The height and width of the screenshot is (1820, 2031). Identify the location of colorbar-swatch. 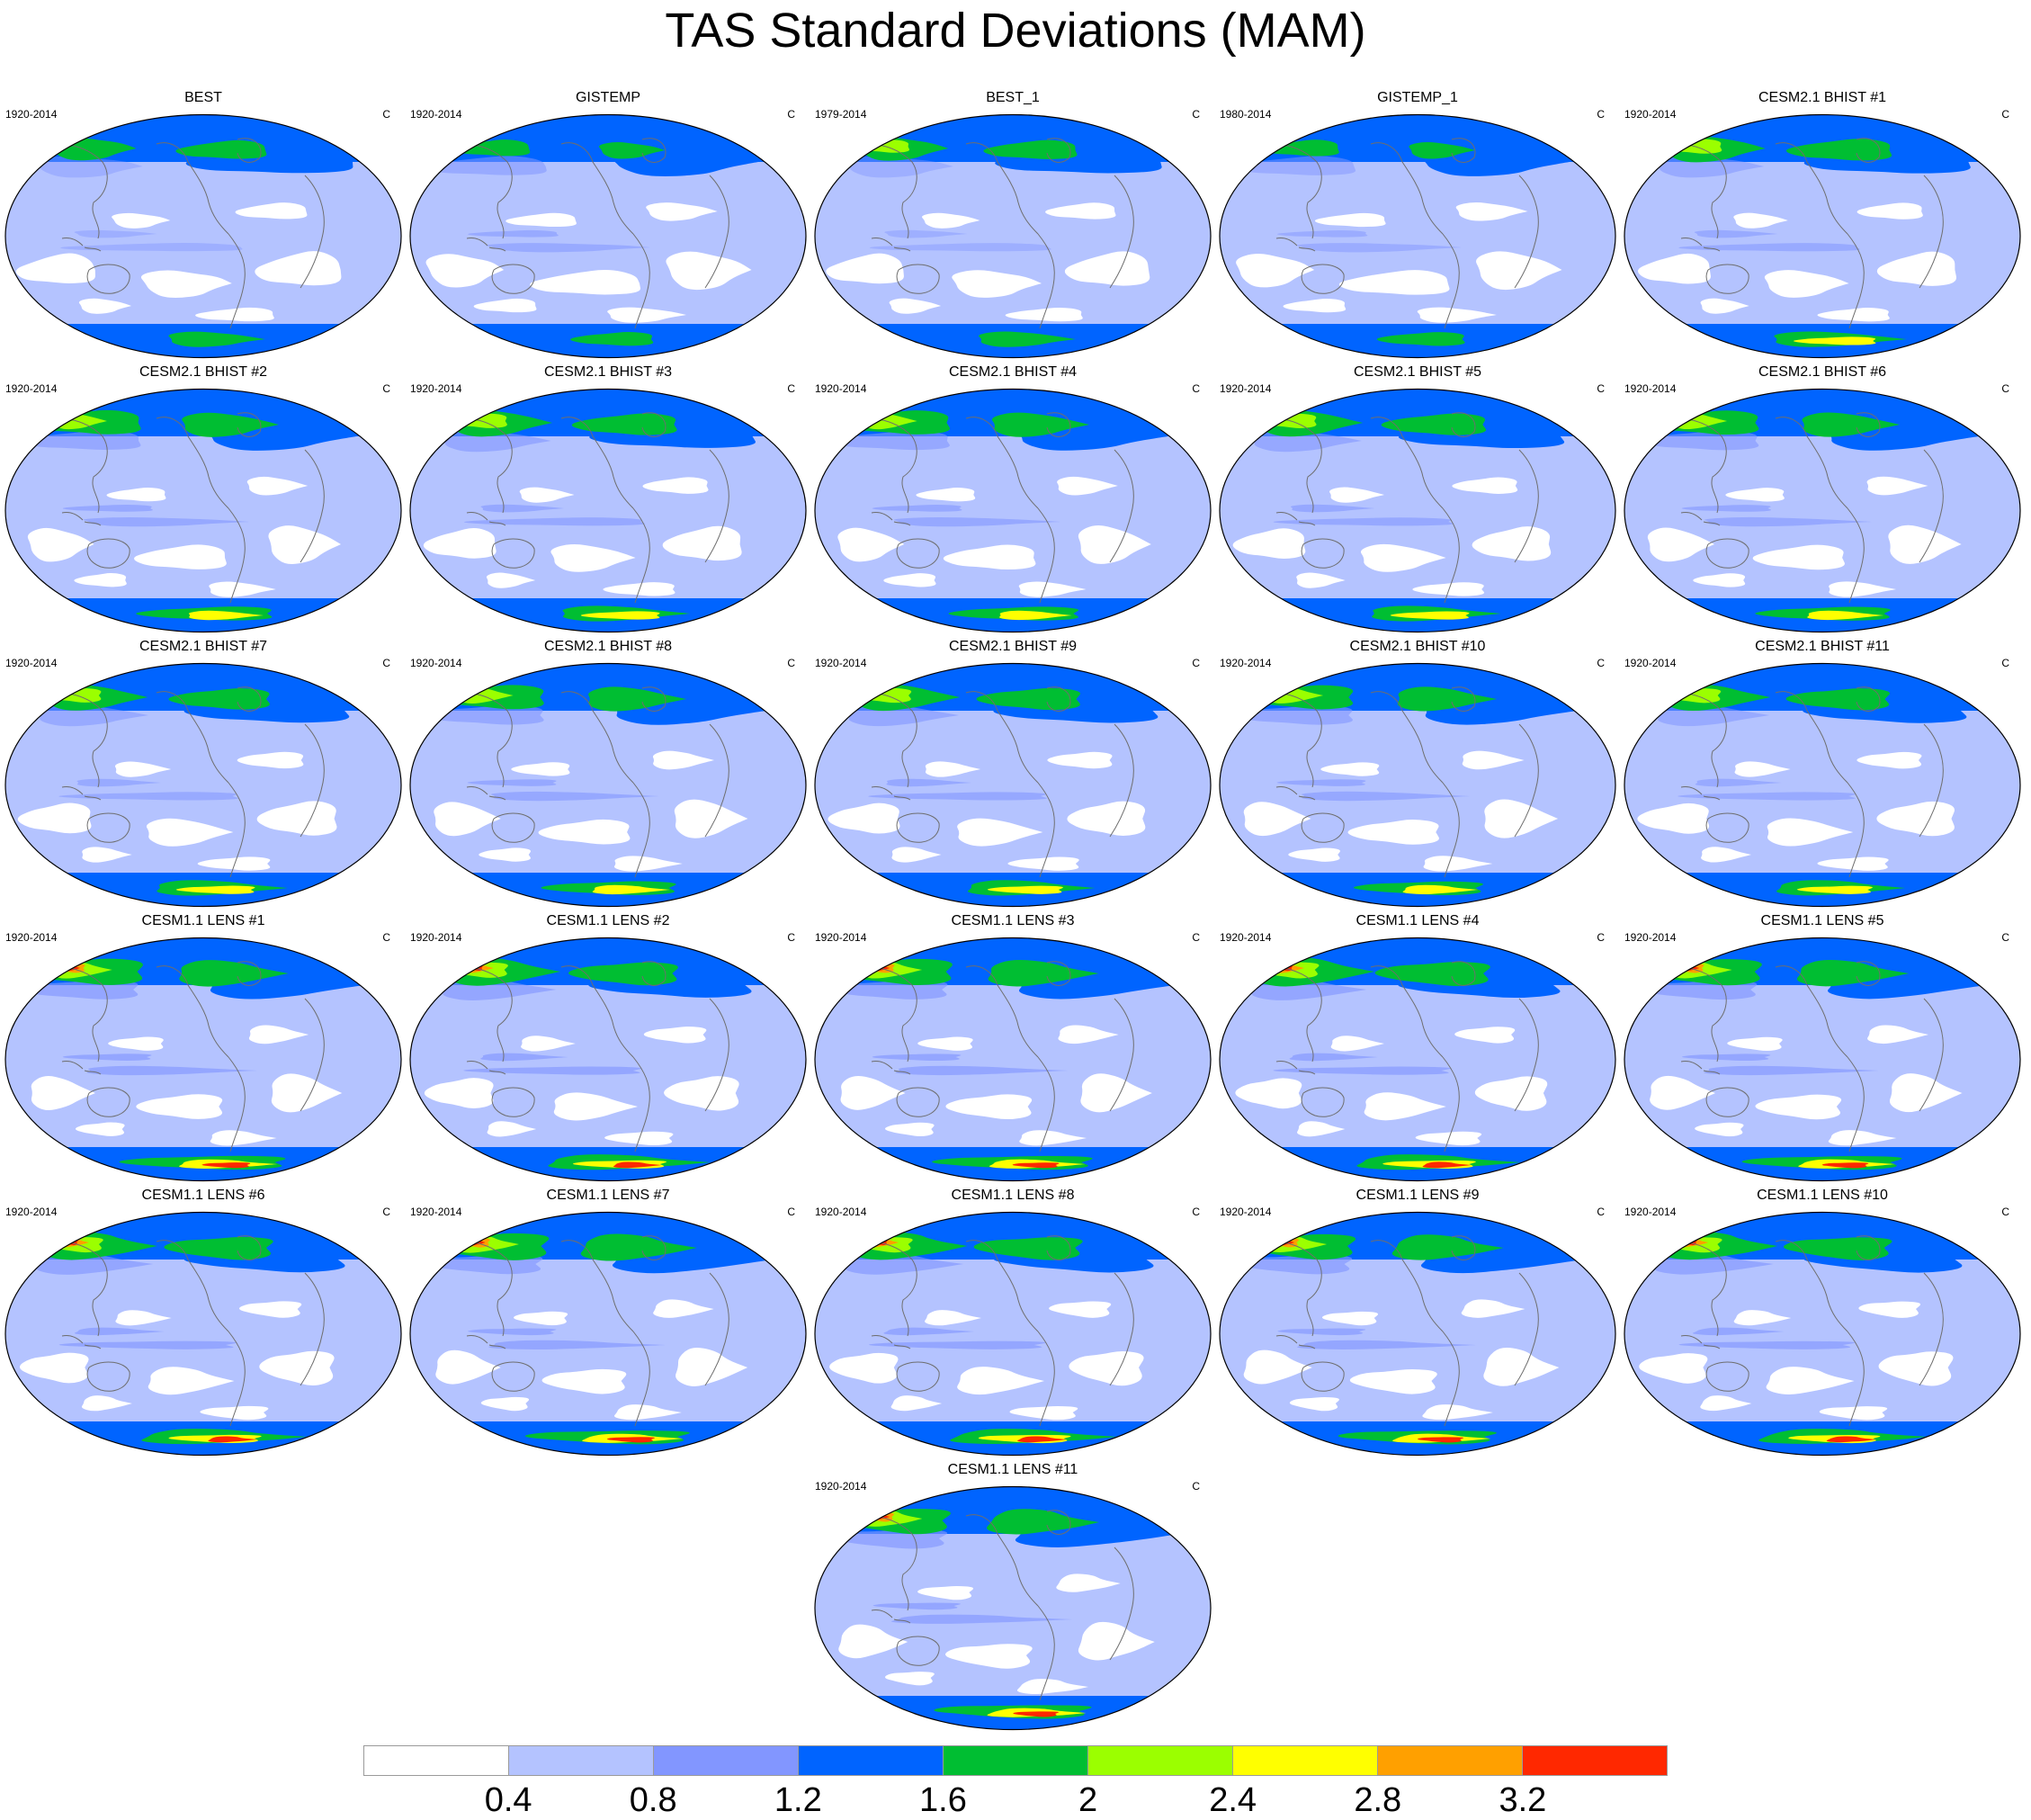
(1016, 1761).